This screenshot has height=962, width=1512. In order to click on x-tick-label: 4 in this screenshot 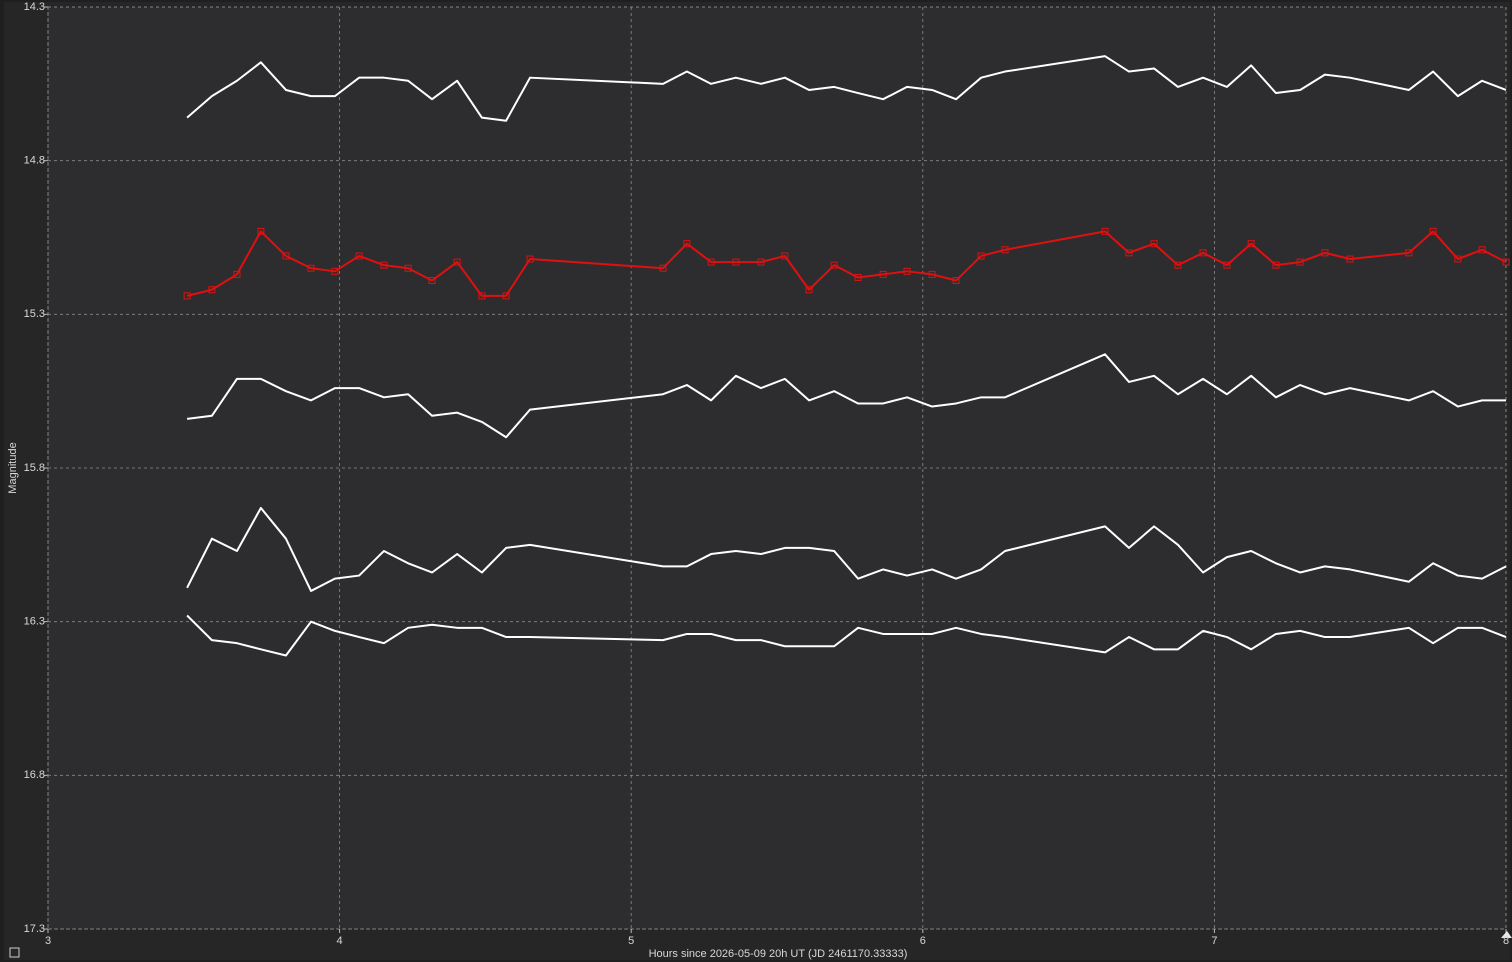, I will do `click(340, 941)`.